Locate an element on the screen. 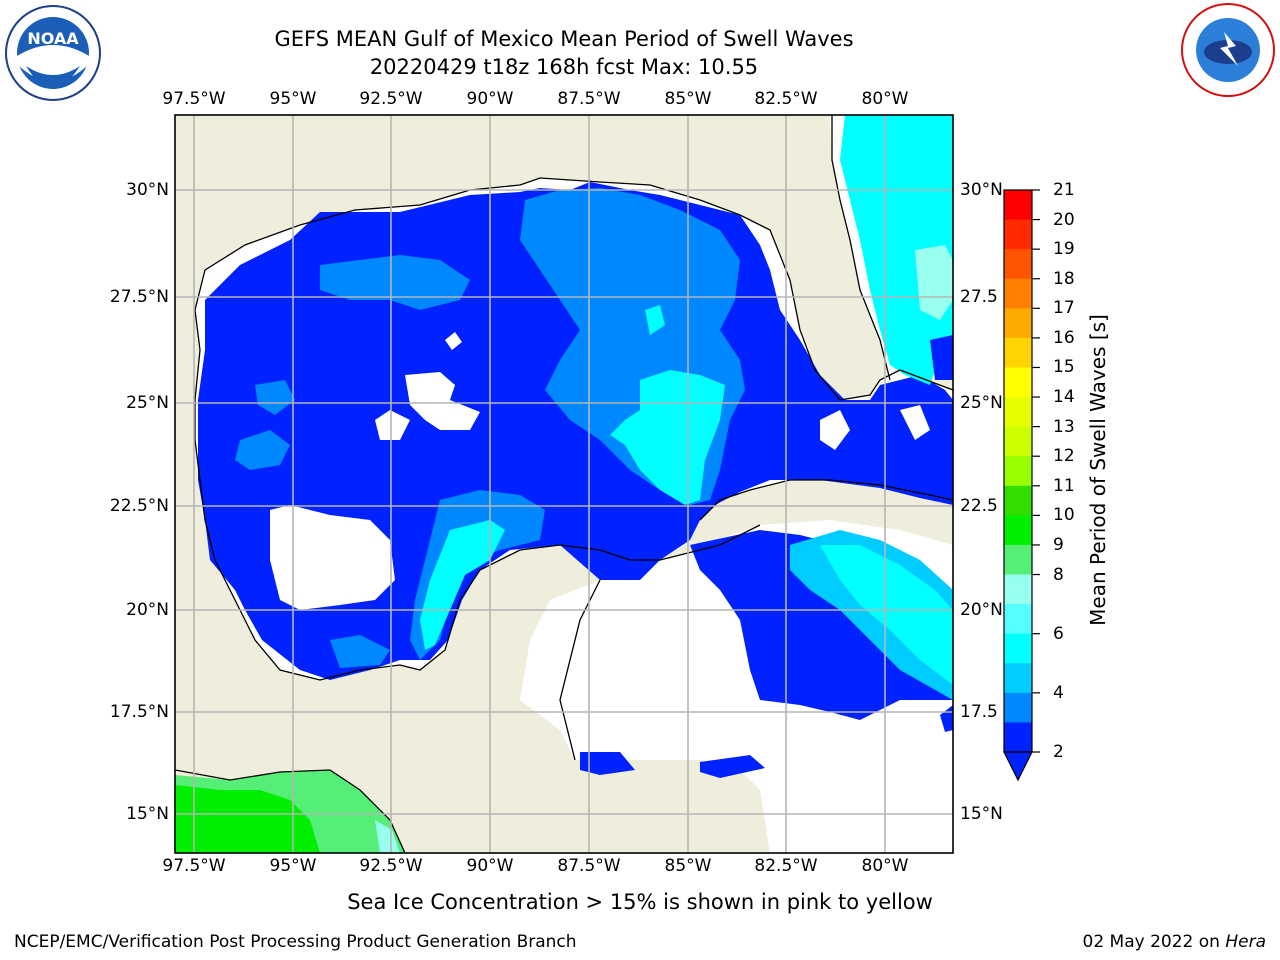 The width and height of the screenshot is (1280, 960). lat-tick-left: 20°N is located at coordinates (147, 610).